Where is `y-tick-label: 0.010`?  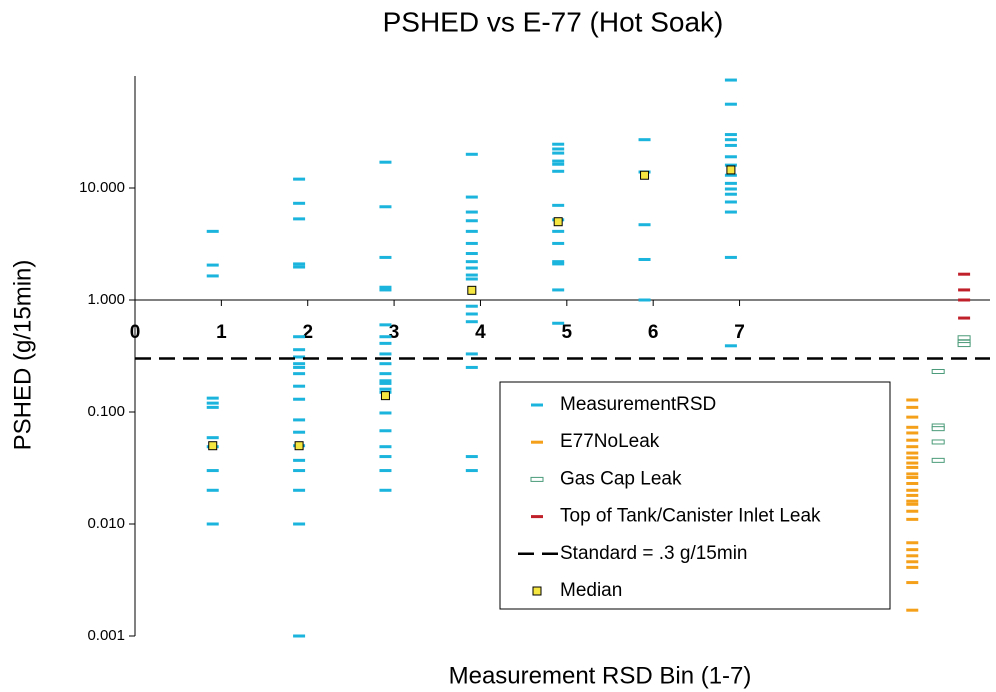
y-tick-label: 0.010 is located at coordinates (106, 523).